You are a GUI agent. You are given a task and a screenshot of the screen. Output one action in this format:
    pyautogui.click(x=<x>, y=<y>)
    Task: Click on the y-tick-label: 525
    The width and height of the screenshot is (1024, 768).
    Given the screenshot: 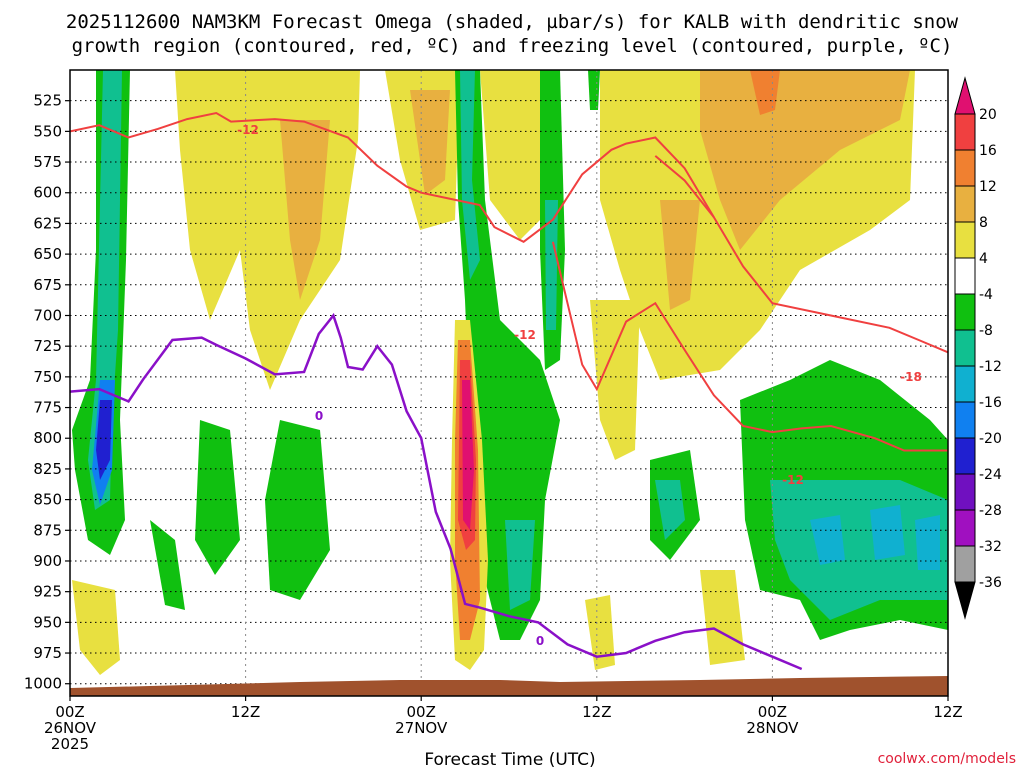 What is the action you would take?
    pyautogui.click(x=47, y=101)
    